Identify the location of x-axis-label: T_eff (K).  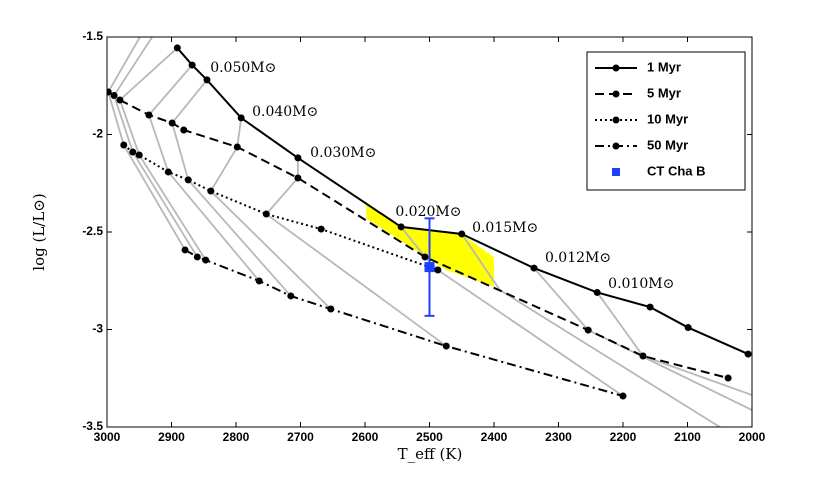
(430, 454).